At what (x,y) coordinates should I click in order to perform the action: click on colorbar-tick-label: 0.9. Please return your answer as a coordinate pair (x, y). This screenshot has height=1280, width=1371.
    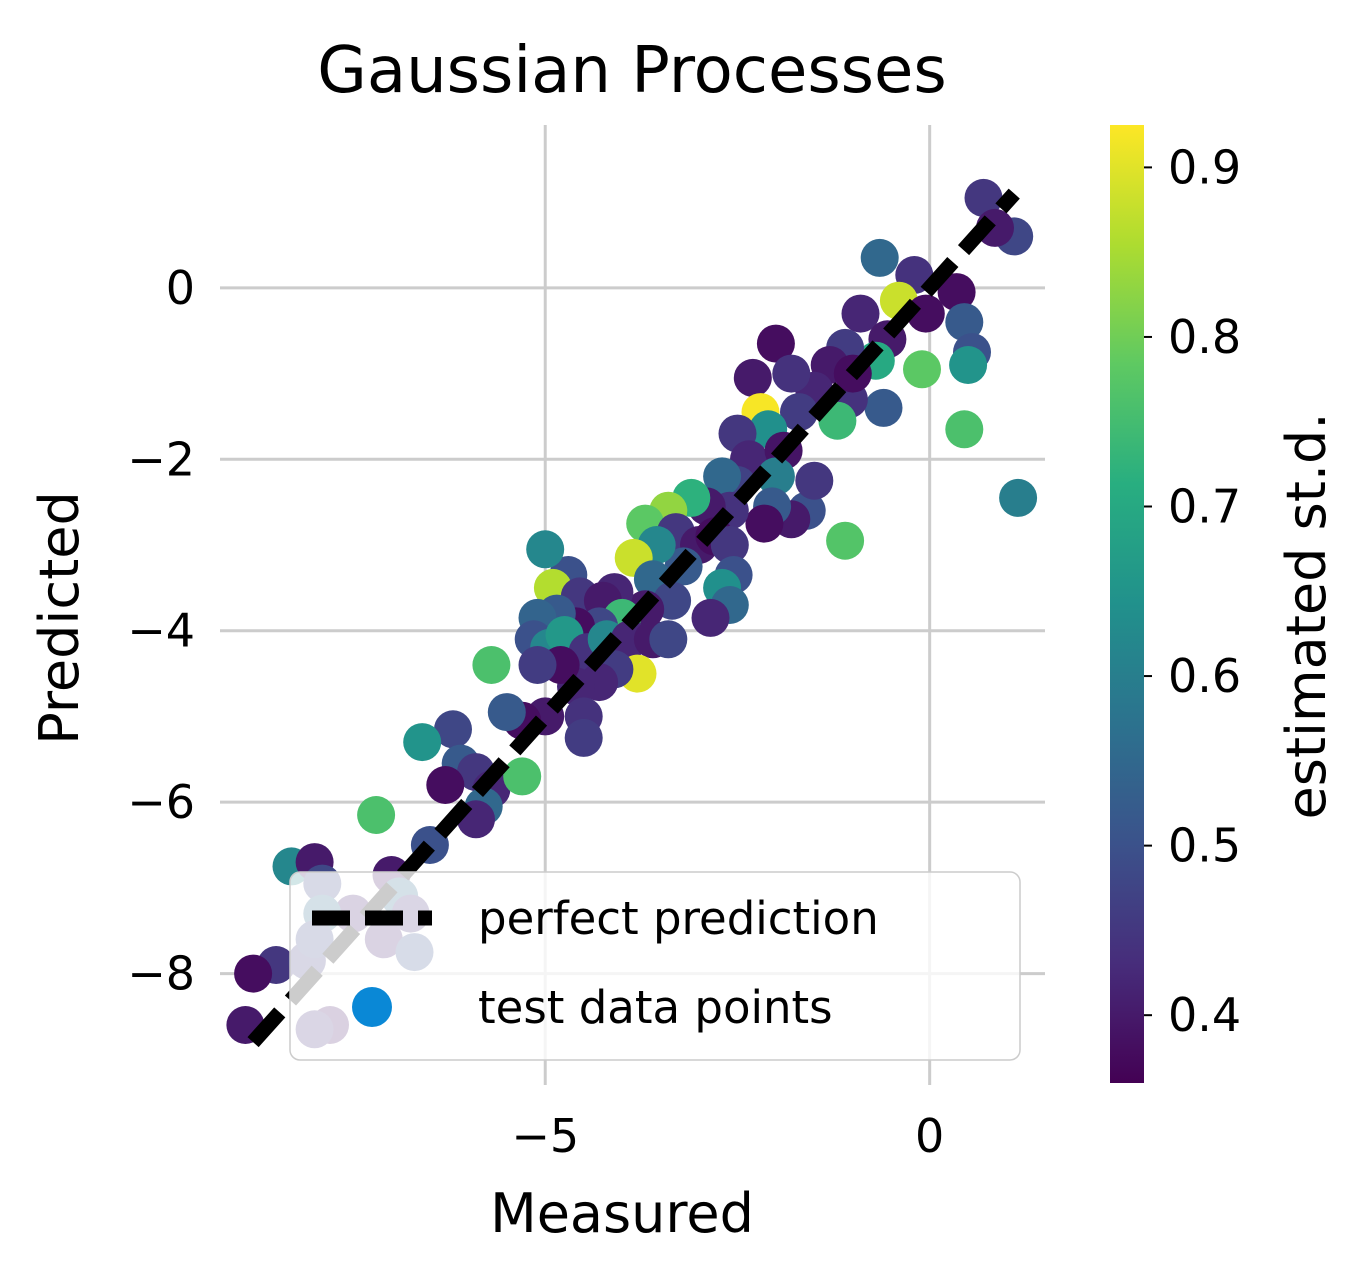
    Looking at the image, I should click on (1204, 167).